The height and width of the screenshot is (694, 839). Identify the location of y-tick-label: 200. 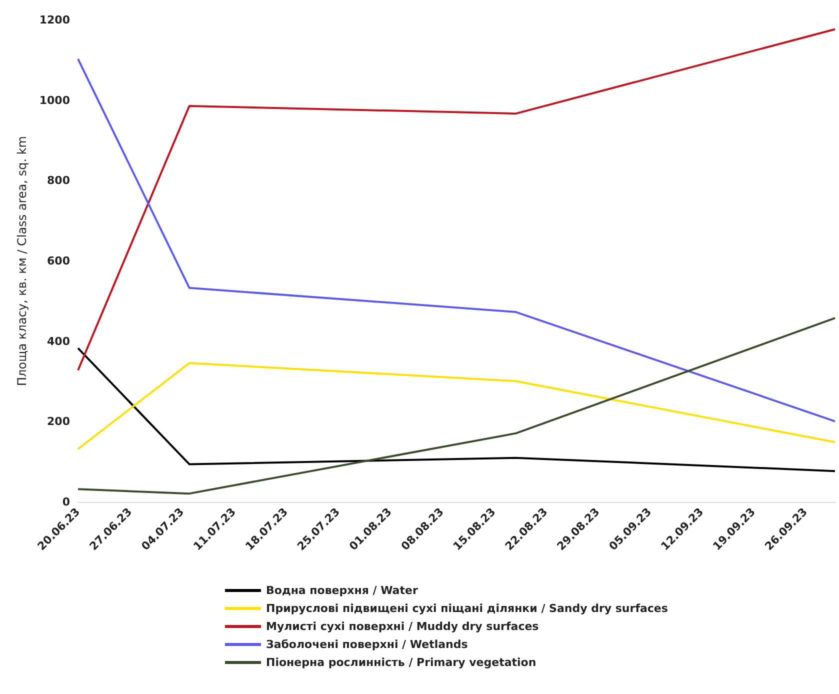
(58, 421).